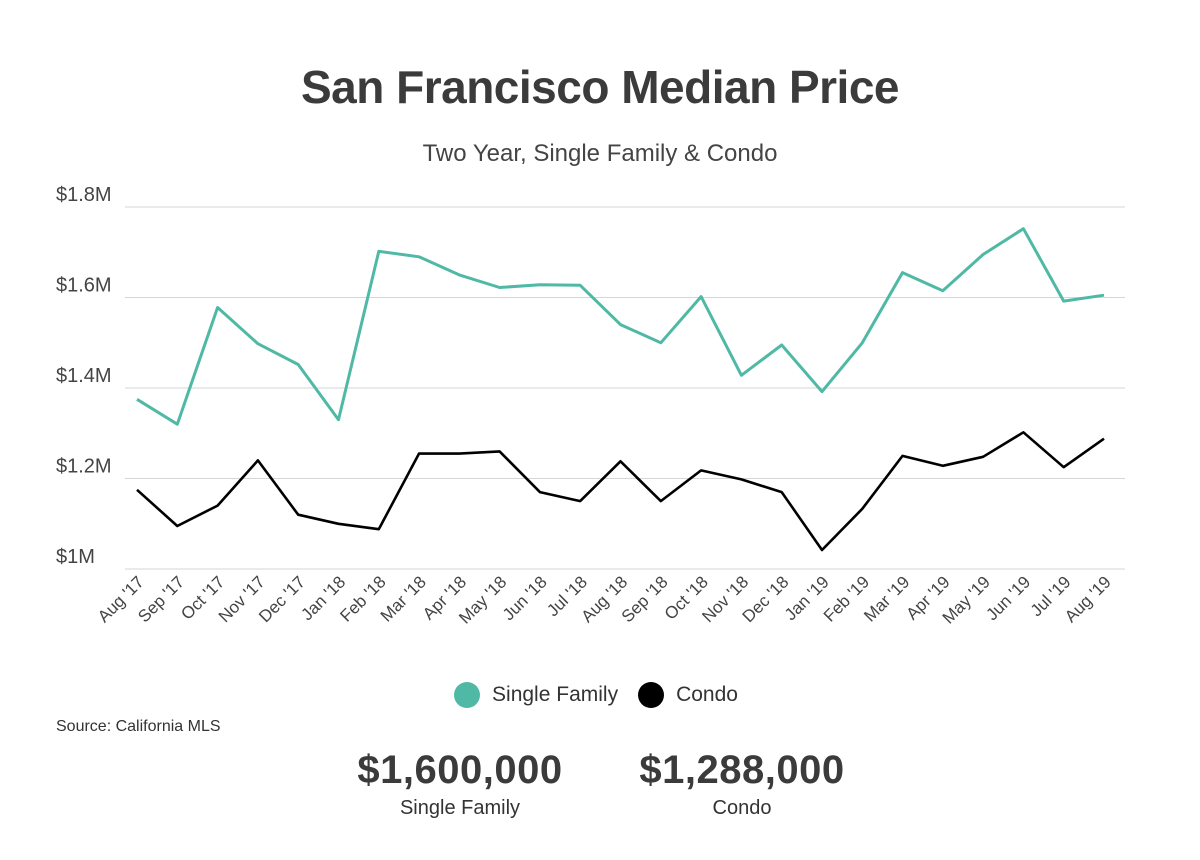 The image size is (1200, 860). Describe the element at coordinates (1008, 598) in the screenshot. I see `x-tick-label: Jun '19` at that location.